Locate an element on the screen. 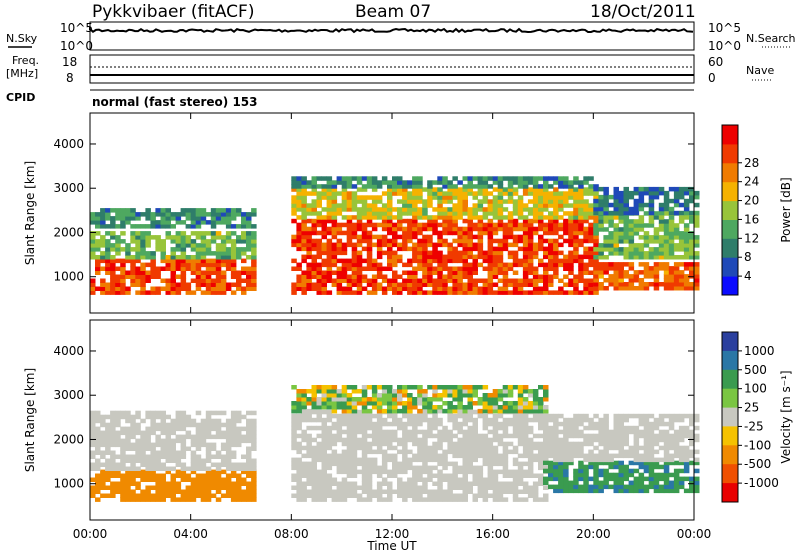  nsearch-tick-top: 10^5 is located at coordinates (724, 28).